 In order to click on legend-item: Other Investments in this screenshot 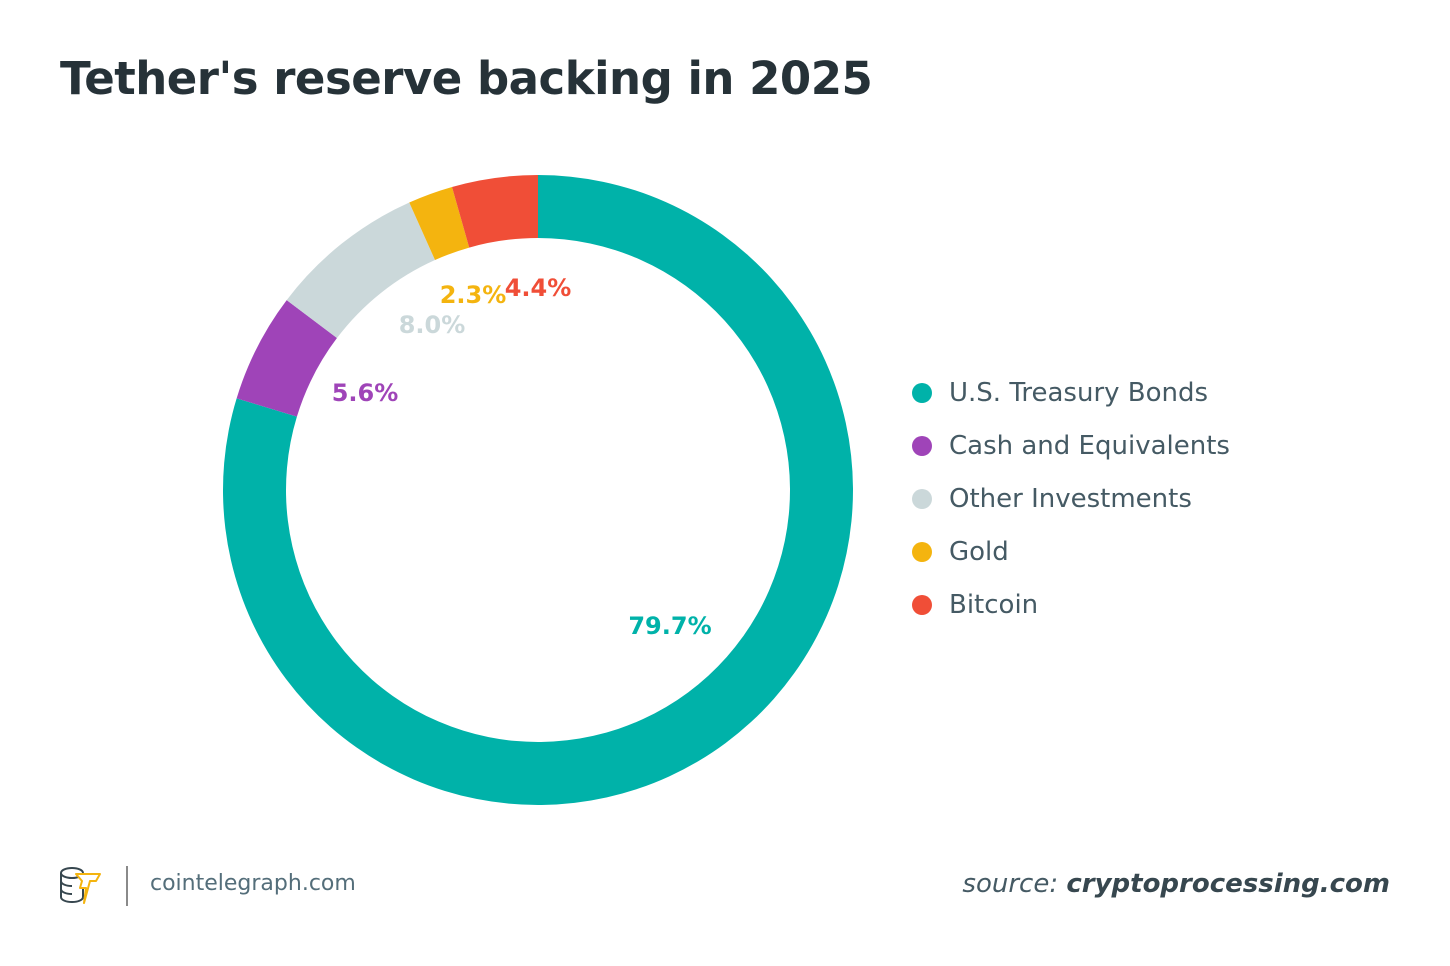, I will do `click(1071, 498)`.